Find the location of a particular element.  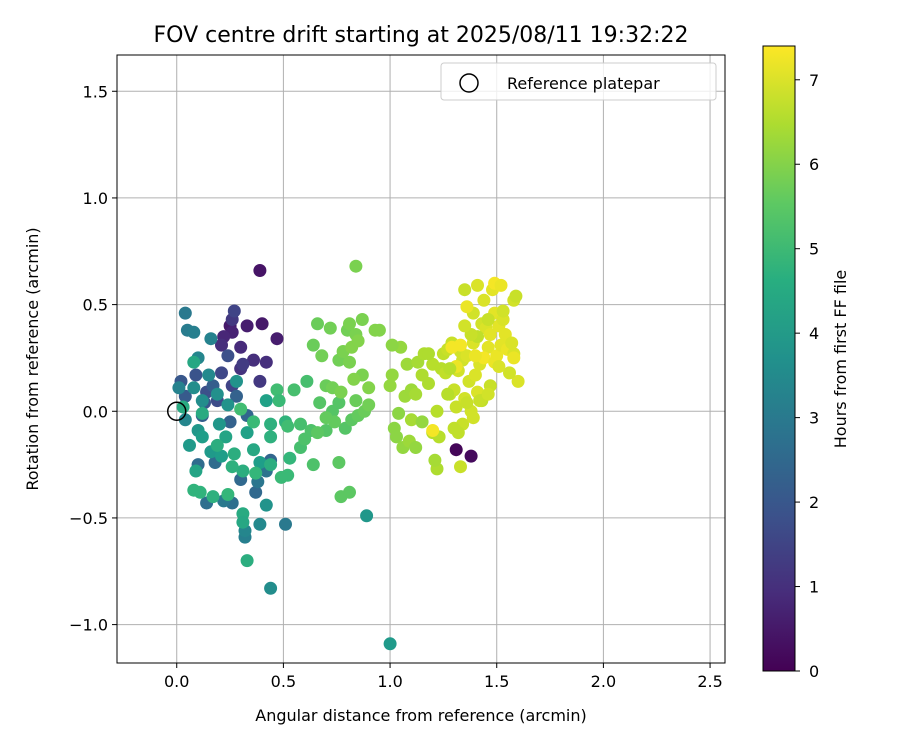

legend-box is located at coordinates (578, 81).